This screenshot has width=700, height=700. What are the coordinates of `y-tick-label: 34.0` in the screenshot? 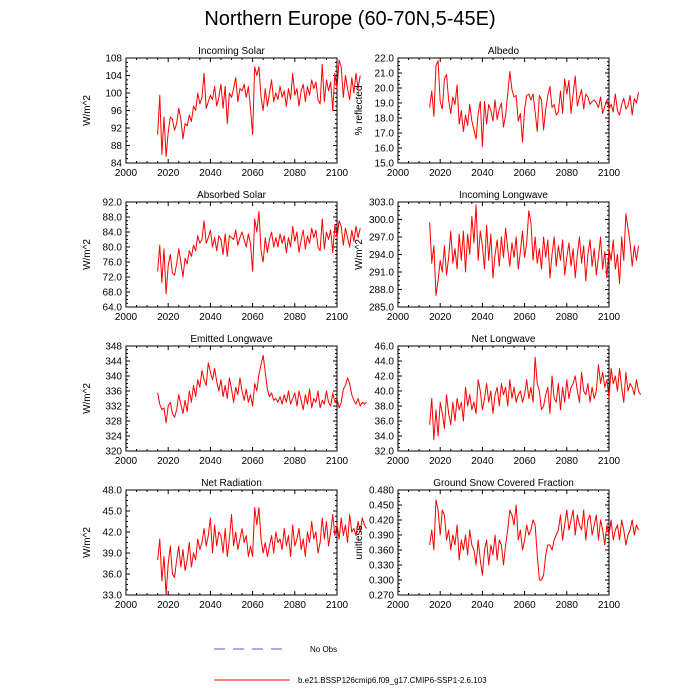 It's located at (385, 437).